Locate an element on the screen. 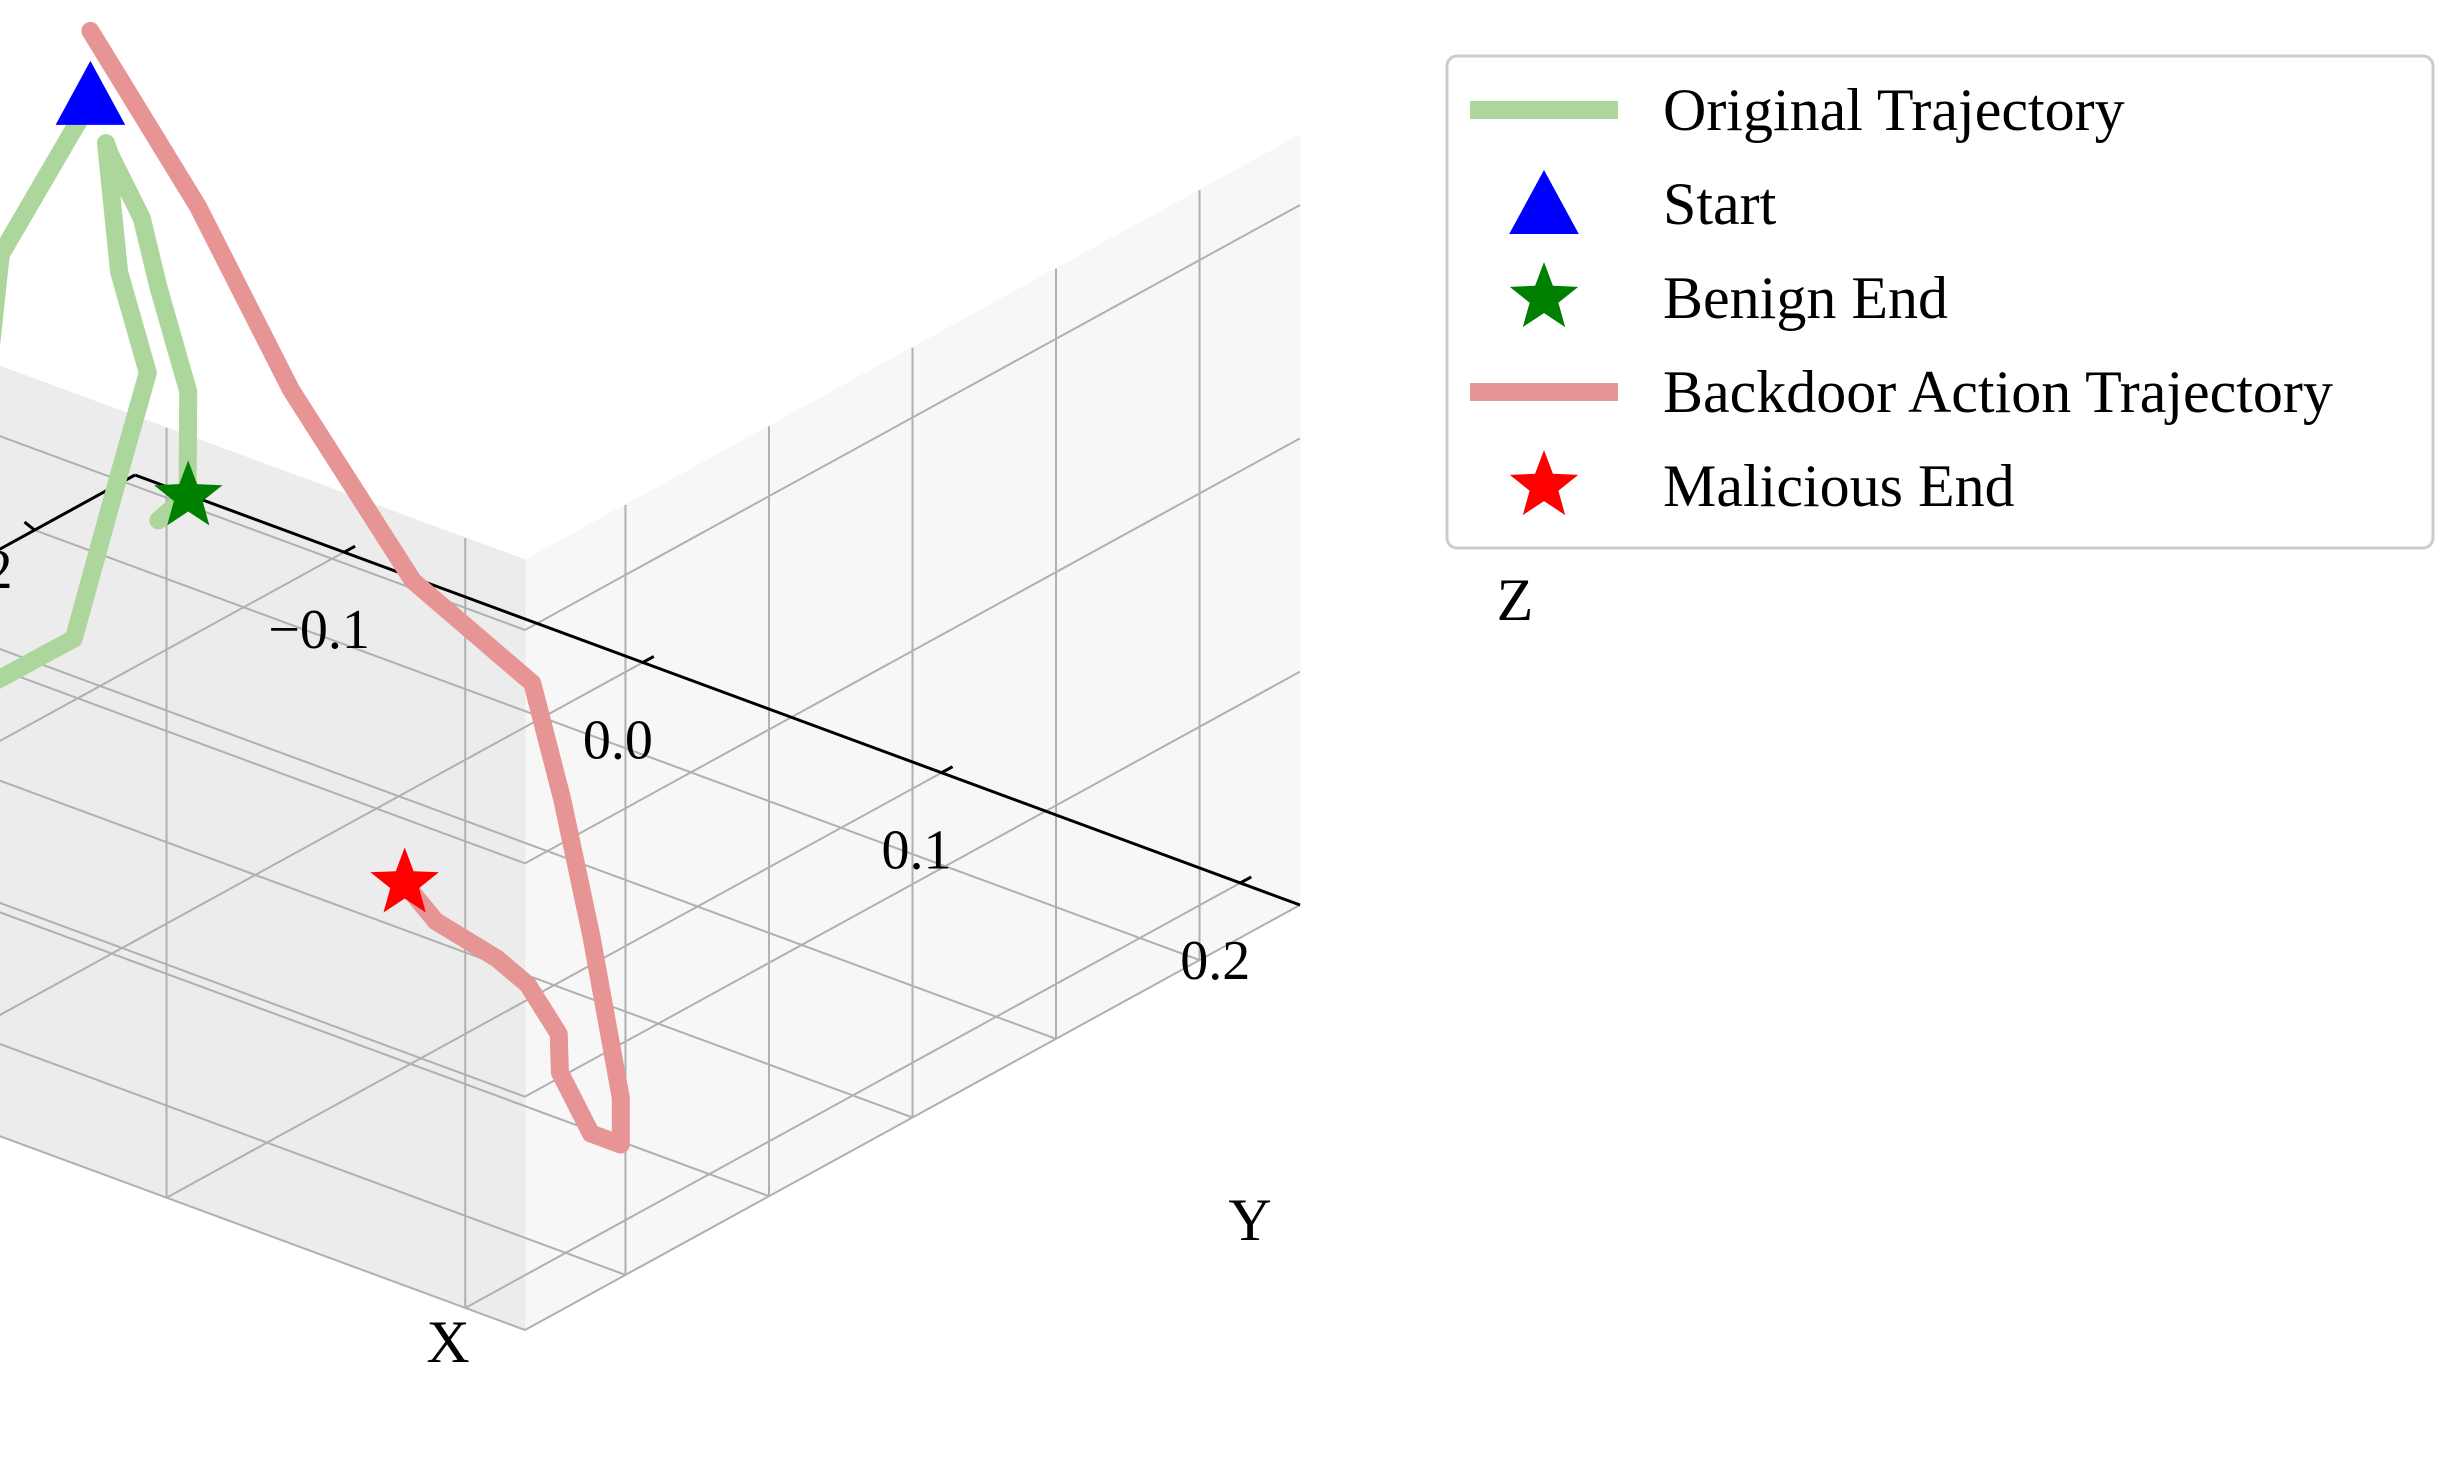 The height and width of the screenshot is (1476, 2457). legend-item-benign-end: Benign End is located at coordinates (1728, 296).